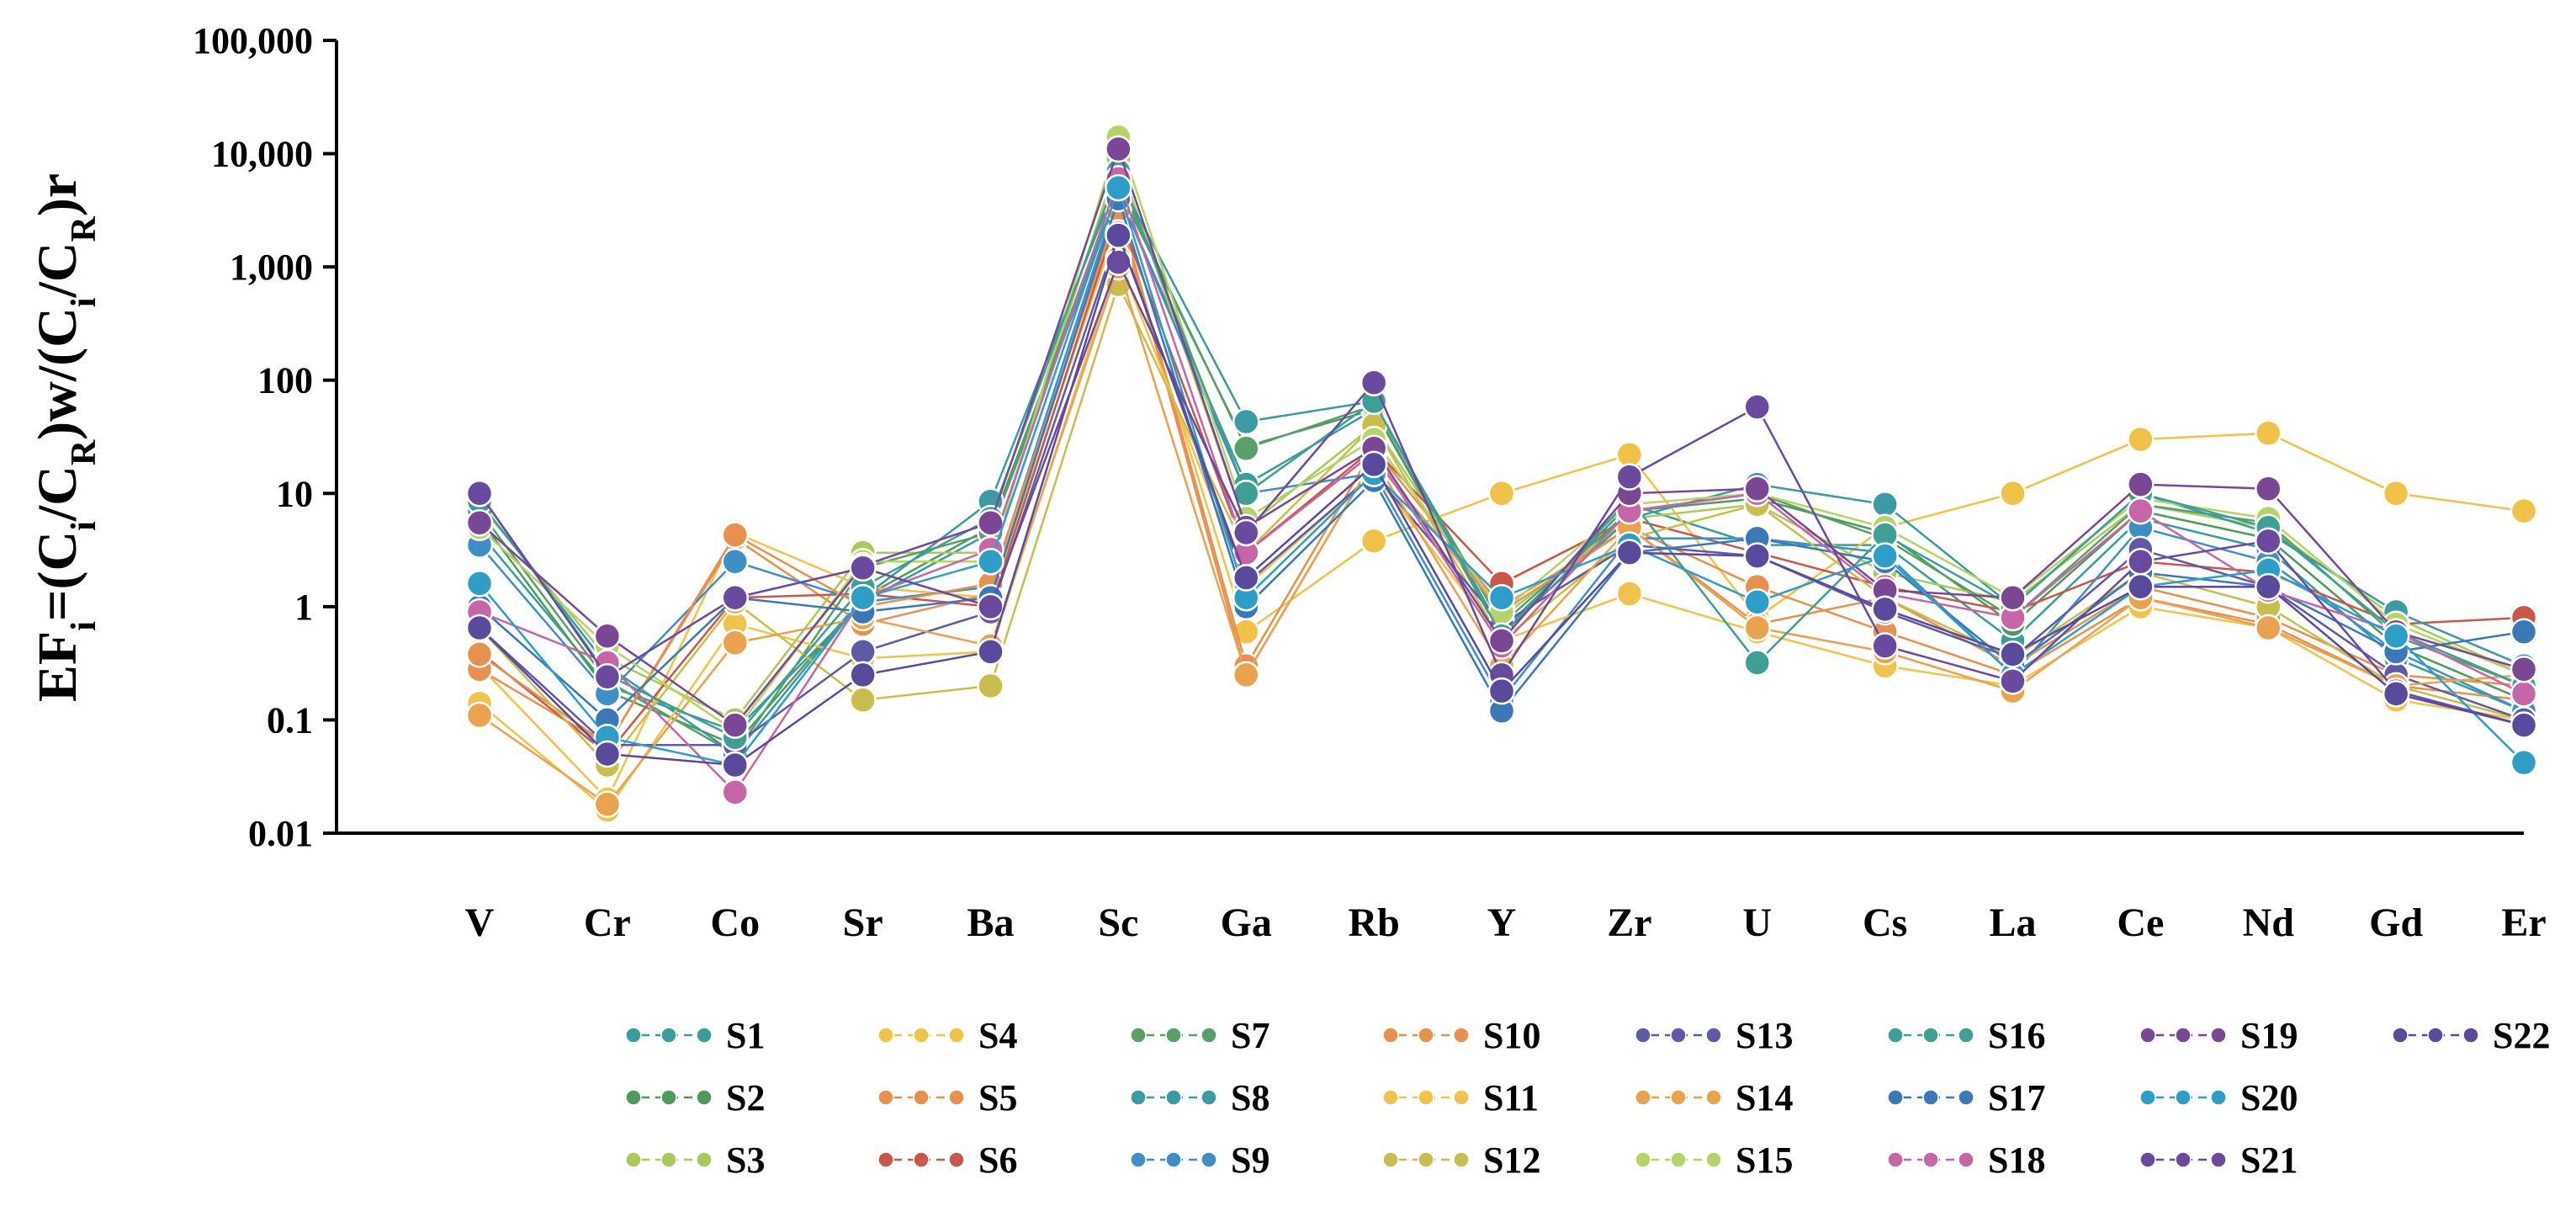 Image resolution: width=2576 pixels, height=1206 pixels. Describe the element at coordinates (1250, 1160) in the screenshot. I see `legend-label: S9` at that location.